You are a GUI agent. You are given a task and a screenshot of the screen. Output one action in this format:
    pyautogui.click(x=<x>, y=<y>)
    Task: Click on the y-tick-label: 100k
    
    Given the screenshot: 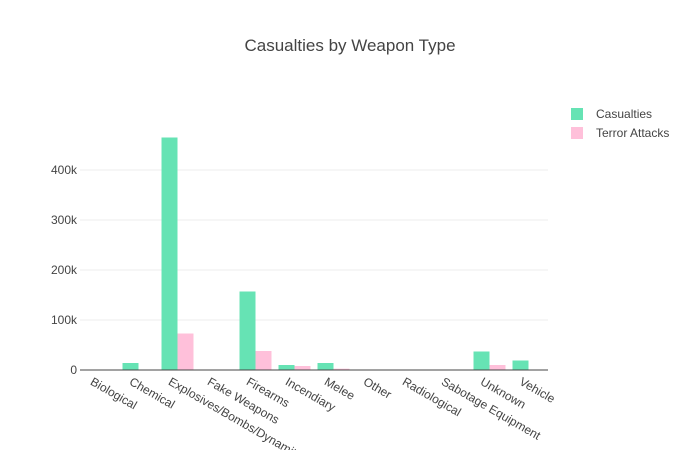 What is the action you would take?
    pyautogui.click(x=64, y=320)
    